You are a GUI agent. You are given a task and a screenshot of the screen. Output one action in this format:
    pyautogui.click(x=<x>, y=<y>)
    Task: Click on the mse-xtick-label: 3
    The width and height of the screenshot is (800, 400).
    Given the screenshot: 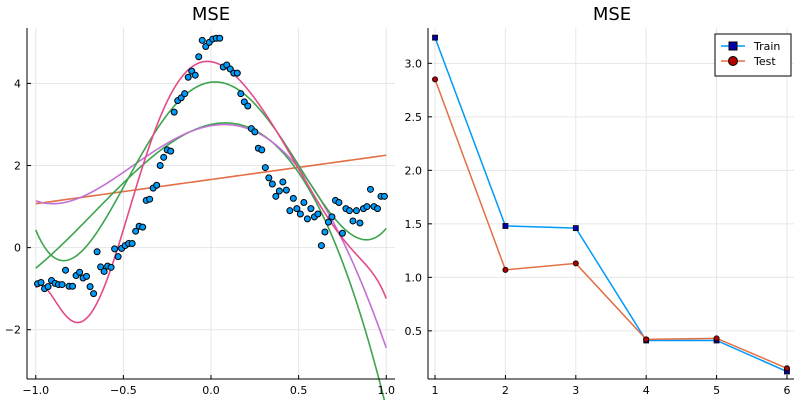 What is the action you would take?
    pyautogui.click(x=575, y=390)
    